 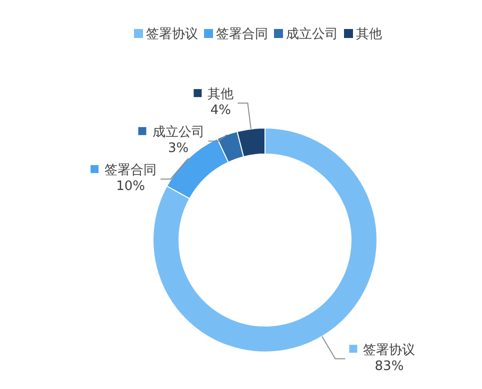 I want to click on data-label: 10%, so click(x=130, y=186).